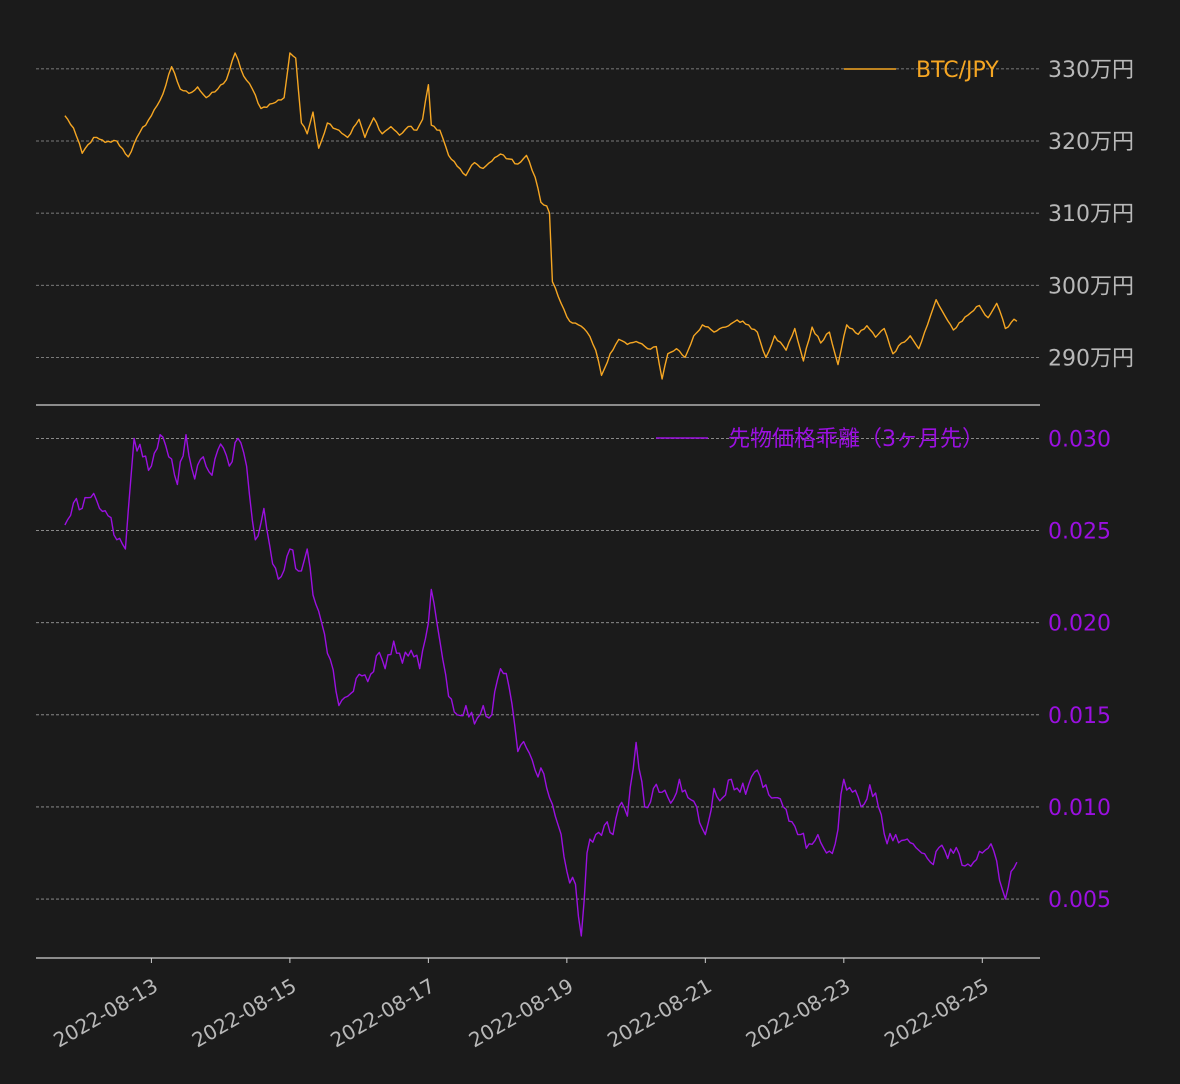 The width and height of the screenshot is (1180, 1084). What do you see at coordinates (1091, 70) in the screenshot?
I see `btc-y-tick-label: 330万円` at bounding box center [1091, 70].